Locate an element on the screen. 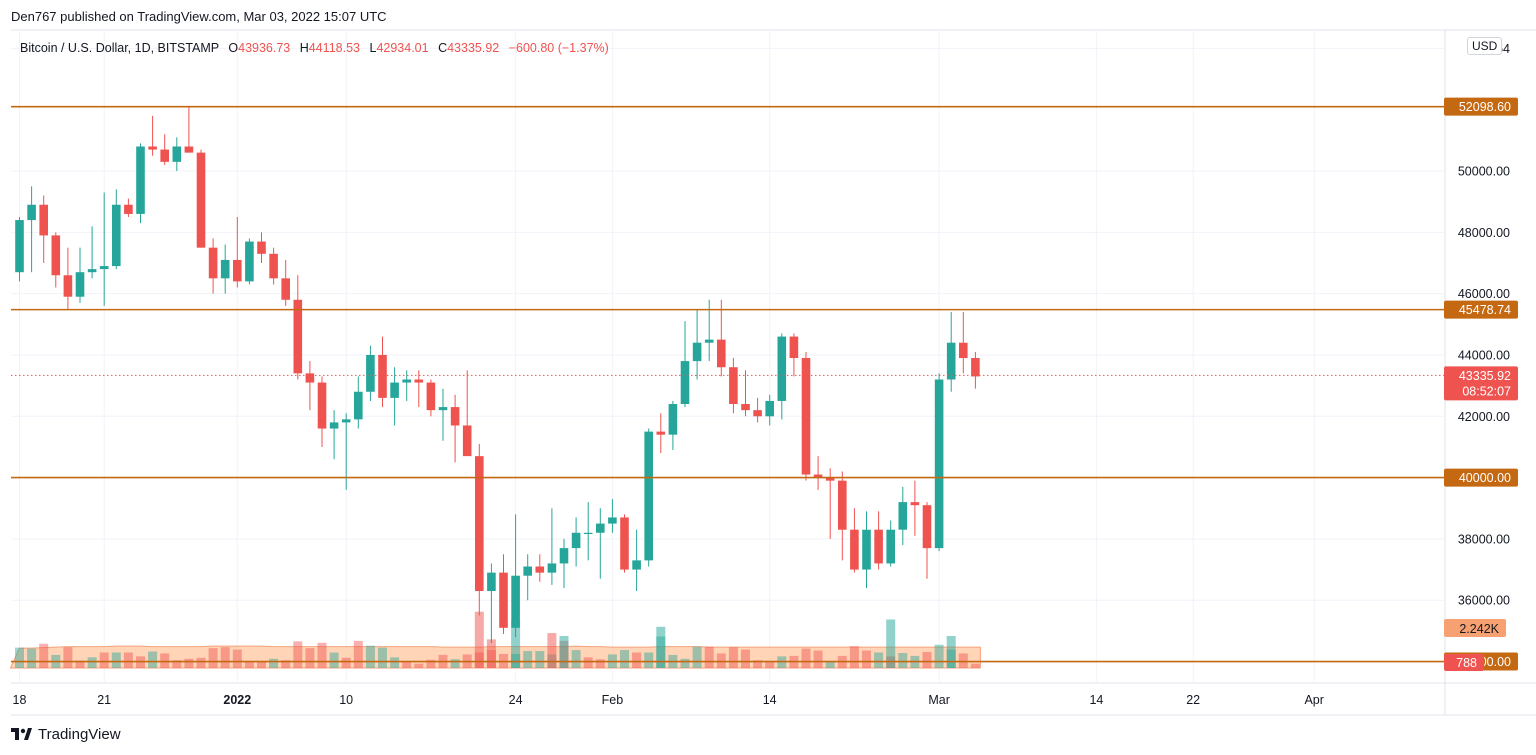 The image size is (1536, 755). level-price-label: 40000.00 is located at coordinates (1485, 478).